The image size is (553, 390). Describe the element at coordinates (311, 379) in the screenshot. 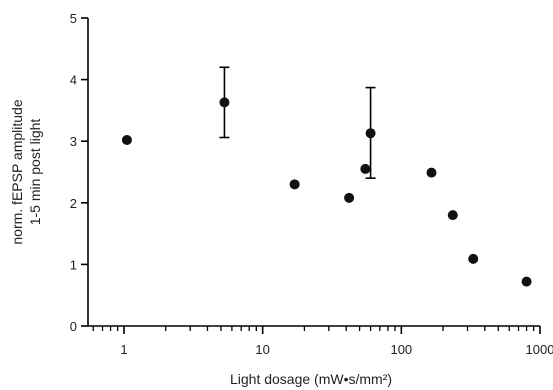

I see `x-axis-title: Light dosage (mW•s/mm²)` at that location.